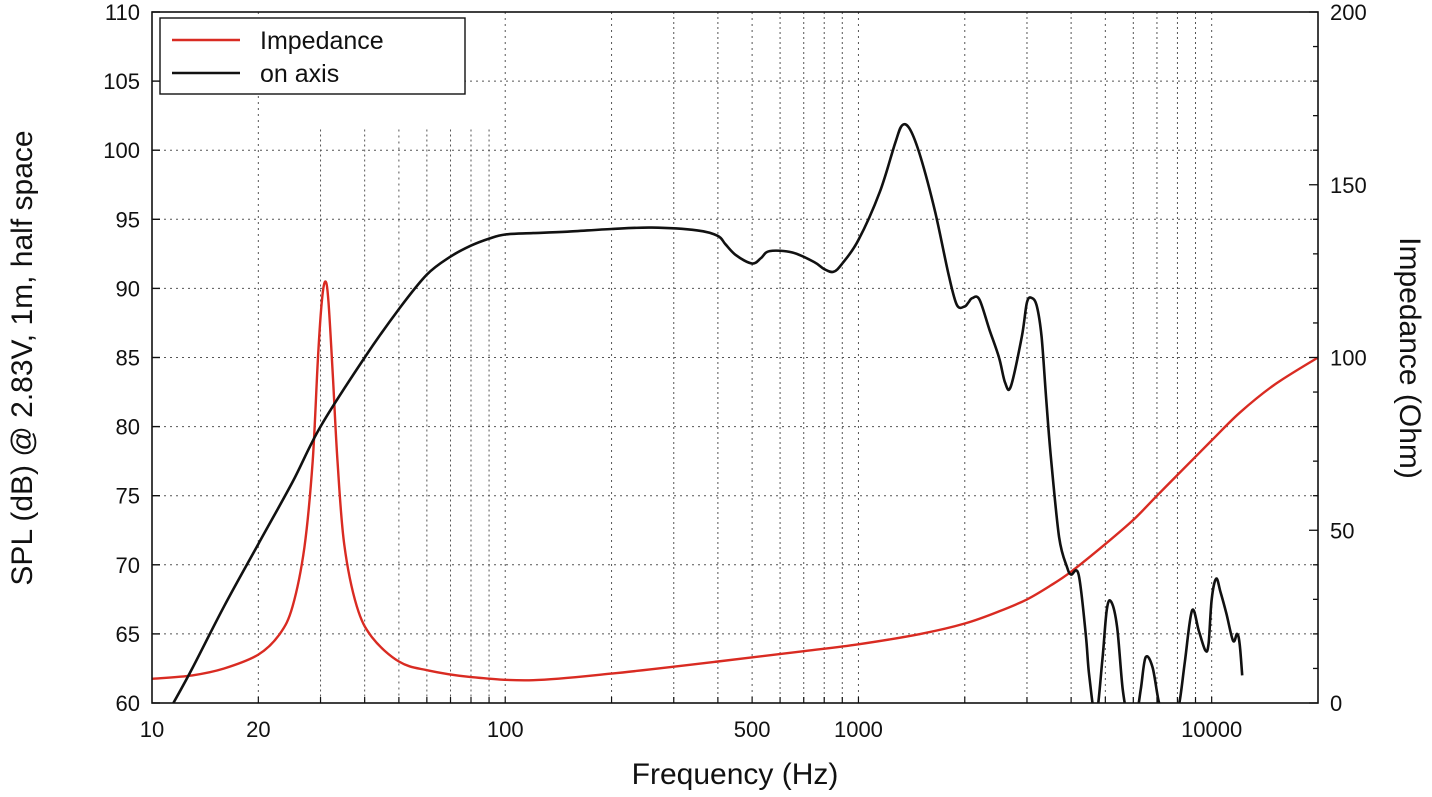 Image resolution: width=1432 pixels, height=797 pixels. What do you see at coordinates (128, 565) in the screenshot?
I see `y-tick-label: 70` at bounding box center [128, 565].